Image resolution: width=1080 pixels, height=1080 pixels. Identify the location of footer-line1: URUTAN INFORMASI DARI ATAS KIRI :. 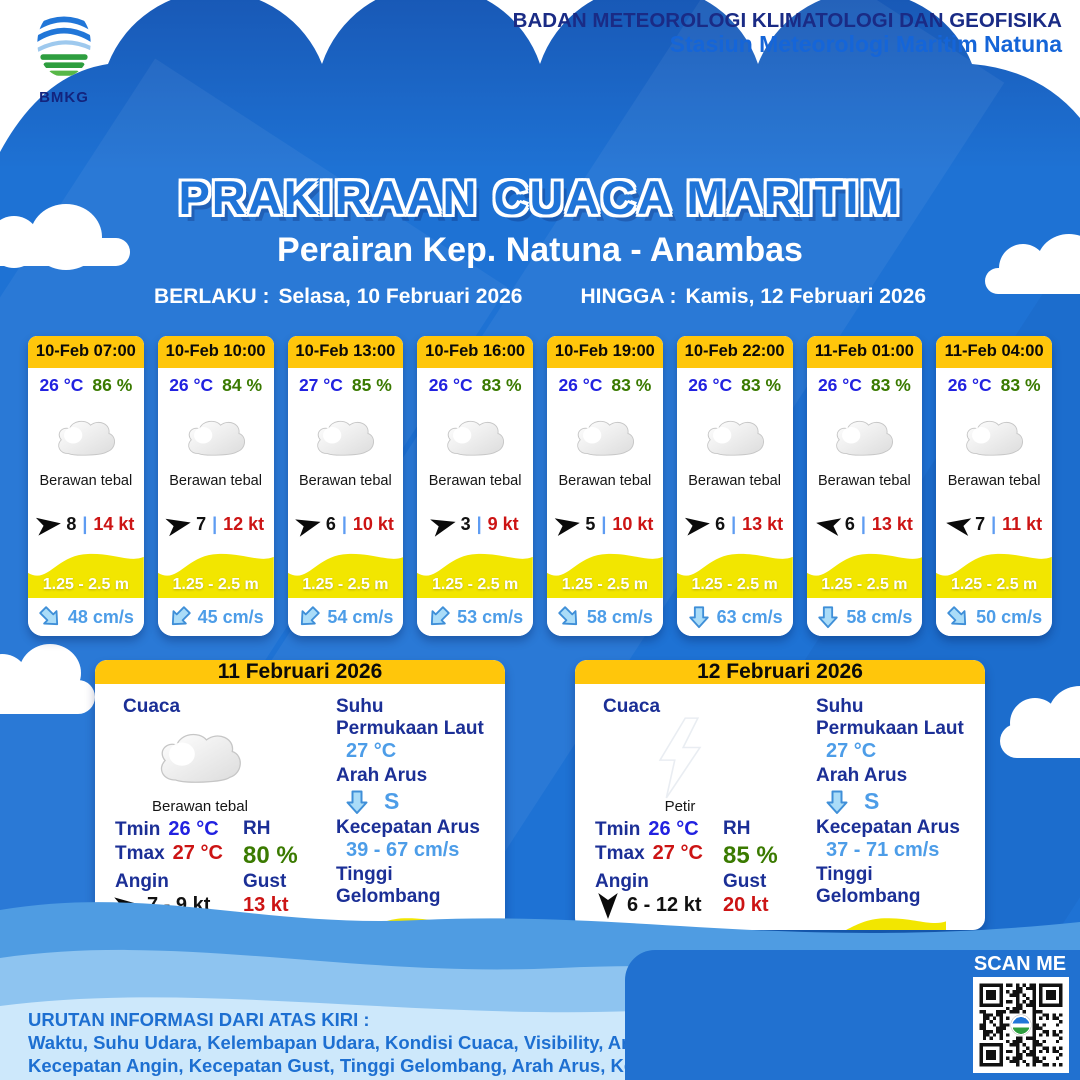
(199, 1019).